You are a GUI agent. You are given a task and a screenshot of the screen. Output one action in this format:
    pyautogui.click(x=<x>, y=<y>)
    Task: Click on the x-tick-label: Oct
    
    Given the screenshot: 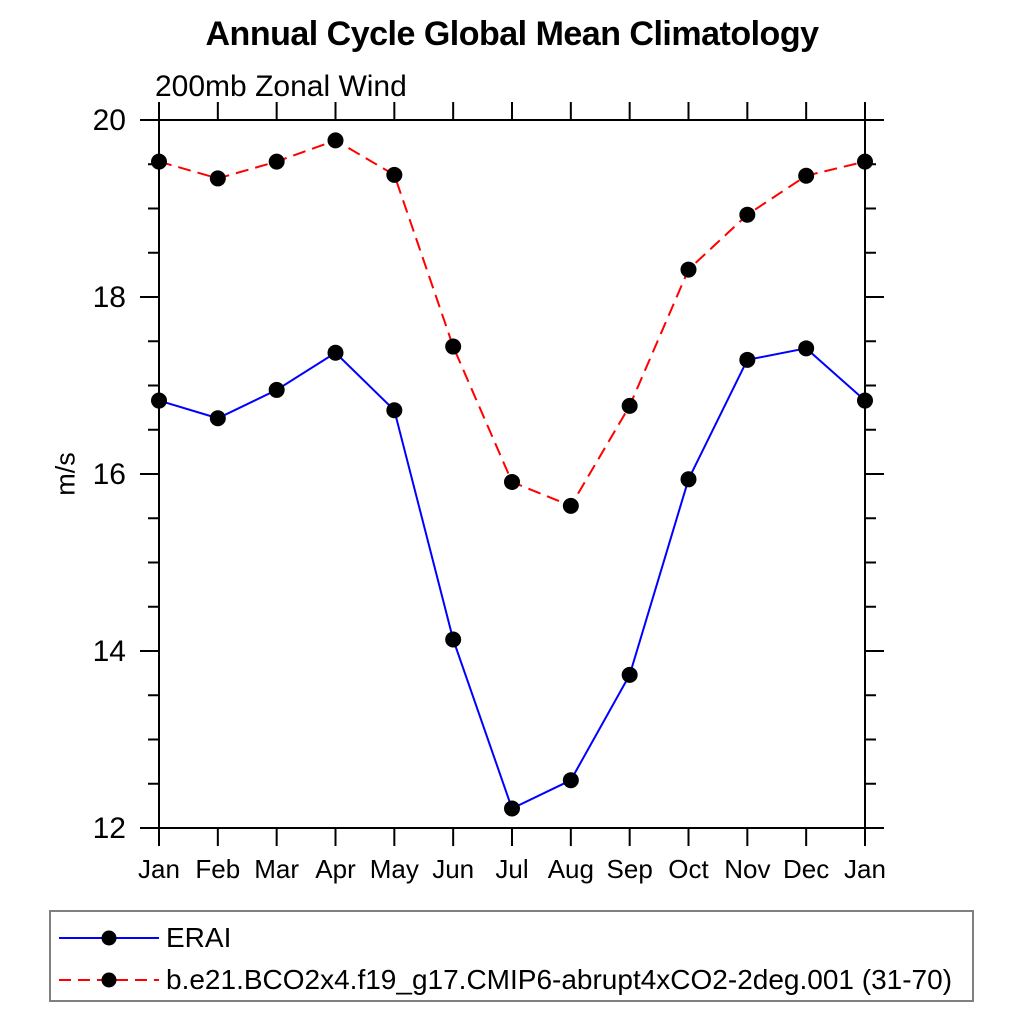 What is the action you would take?
    pyautogui.click(x=688, y=869)
    